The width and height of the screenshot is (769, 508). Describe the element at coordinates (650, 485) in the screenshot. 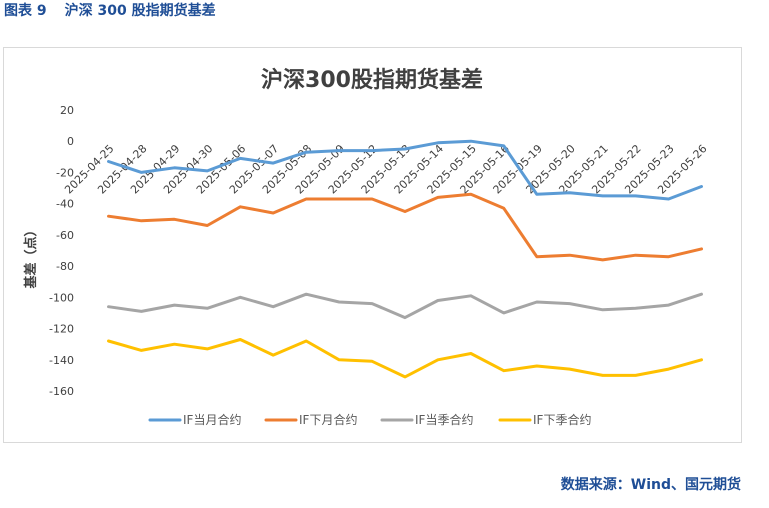

I see `source-note: 数据来源：Wind、国元期货` at that location.